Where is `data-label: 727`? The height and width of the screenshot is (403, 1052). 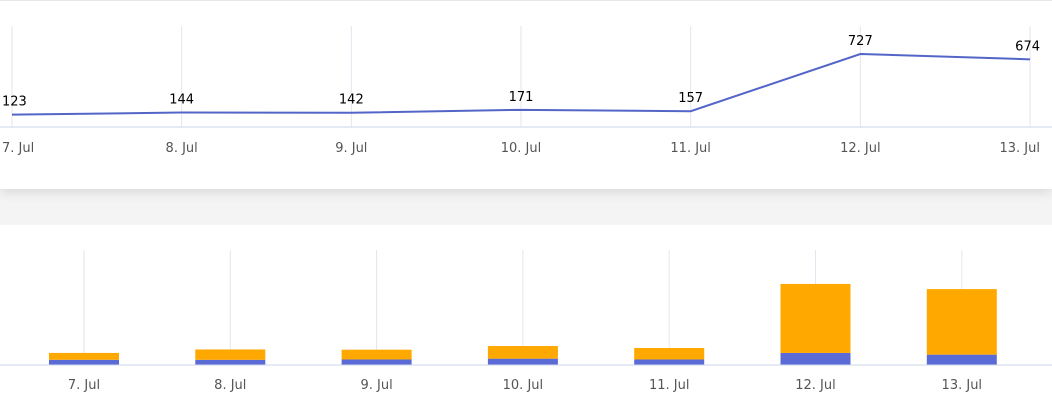
data-label: 727 is located at coordinates (860, 41).